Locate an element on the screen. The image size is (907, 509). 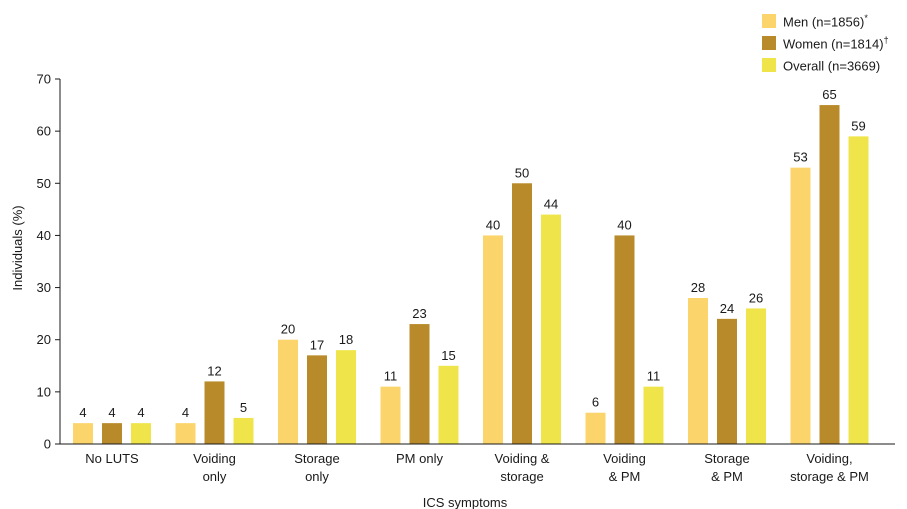
legend-mark-men: * is located at coordinates (866, 17).